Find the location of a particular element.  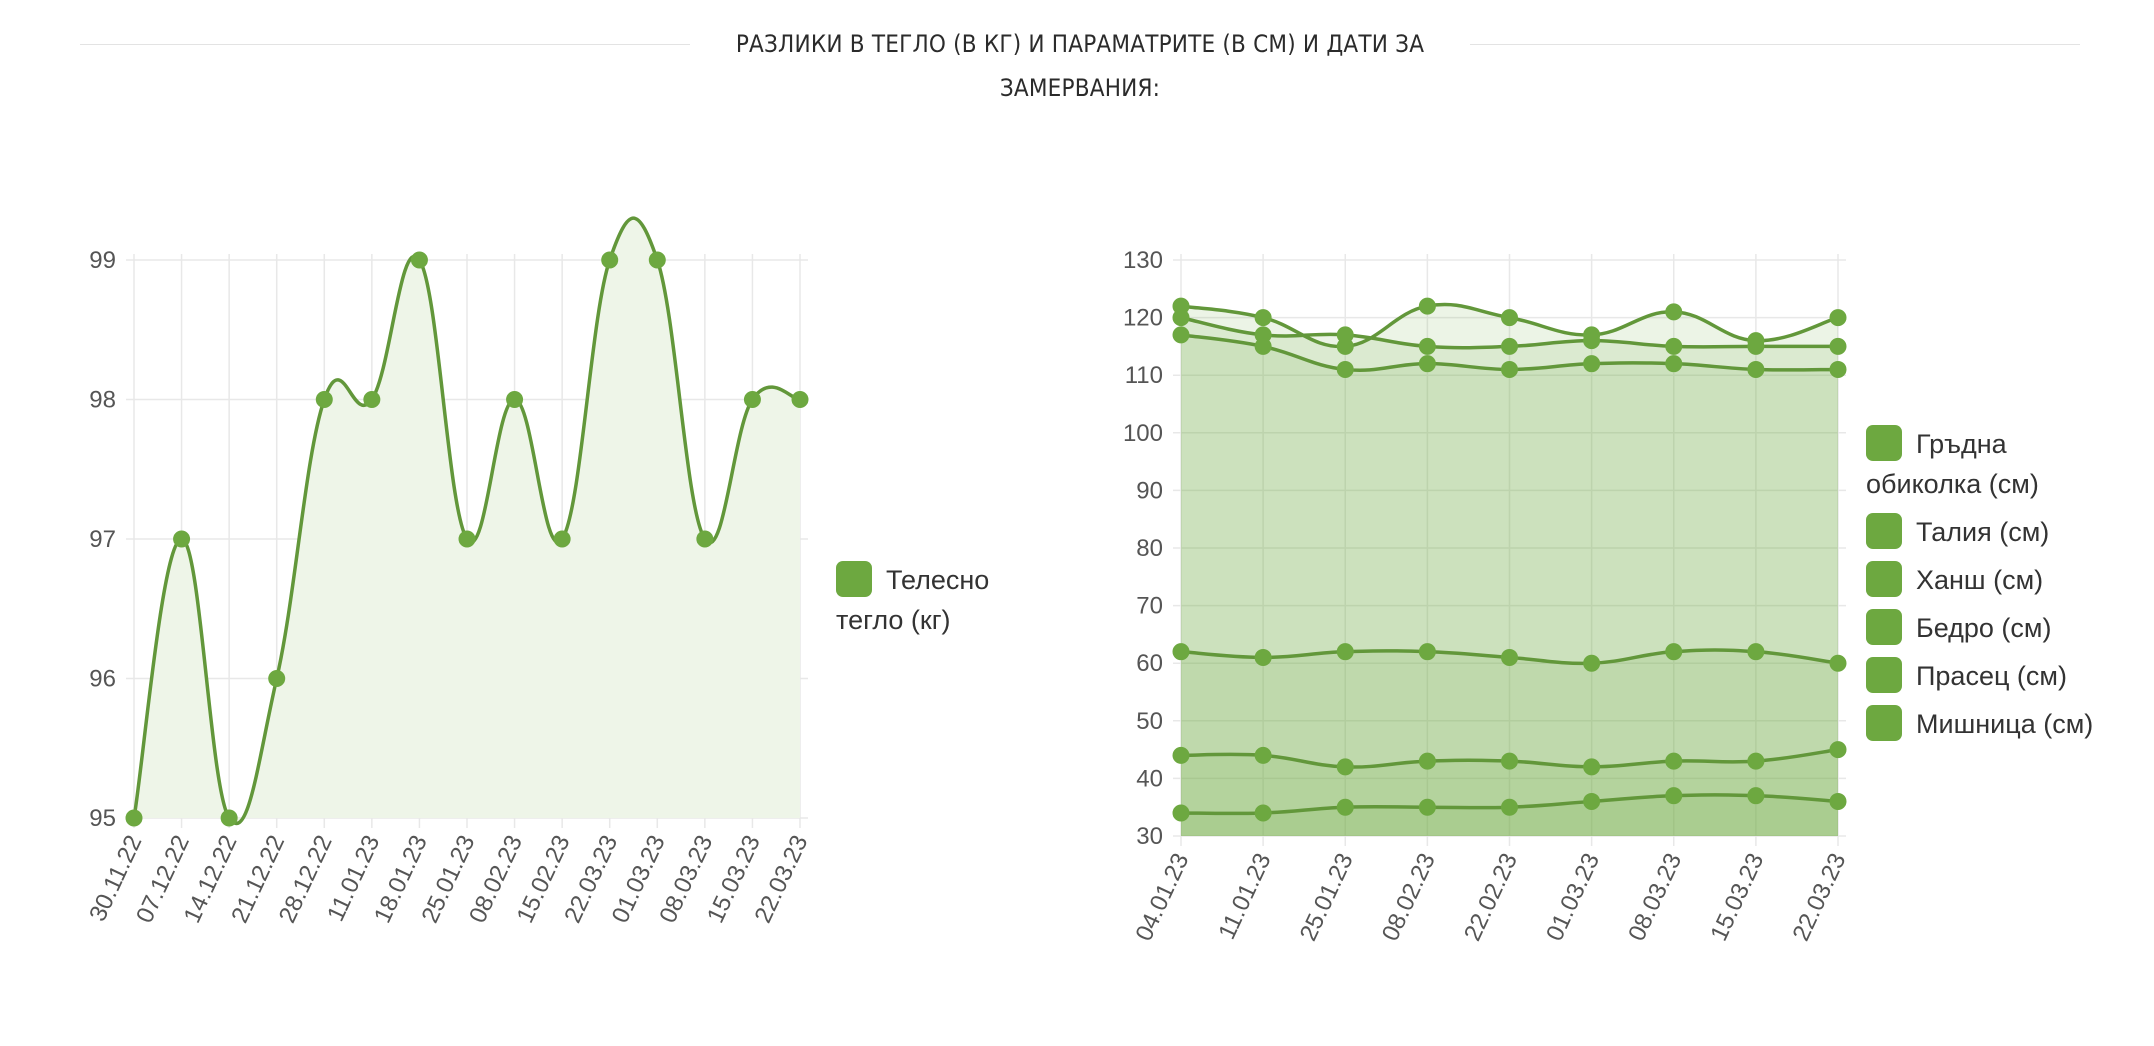

y-tick-label: 96 is located at coordinates (102, 679).